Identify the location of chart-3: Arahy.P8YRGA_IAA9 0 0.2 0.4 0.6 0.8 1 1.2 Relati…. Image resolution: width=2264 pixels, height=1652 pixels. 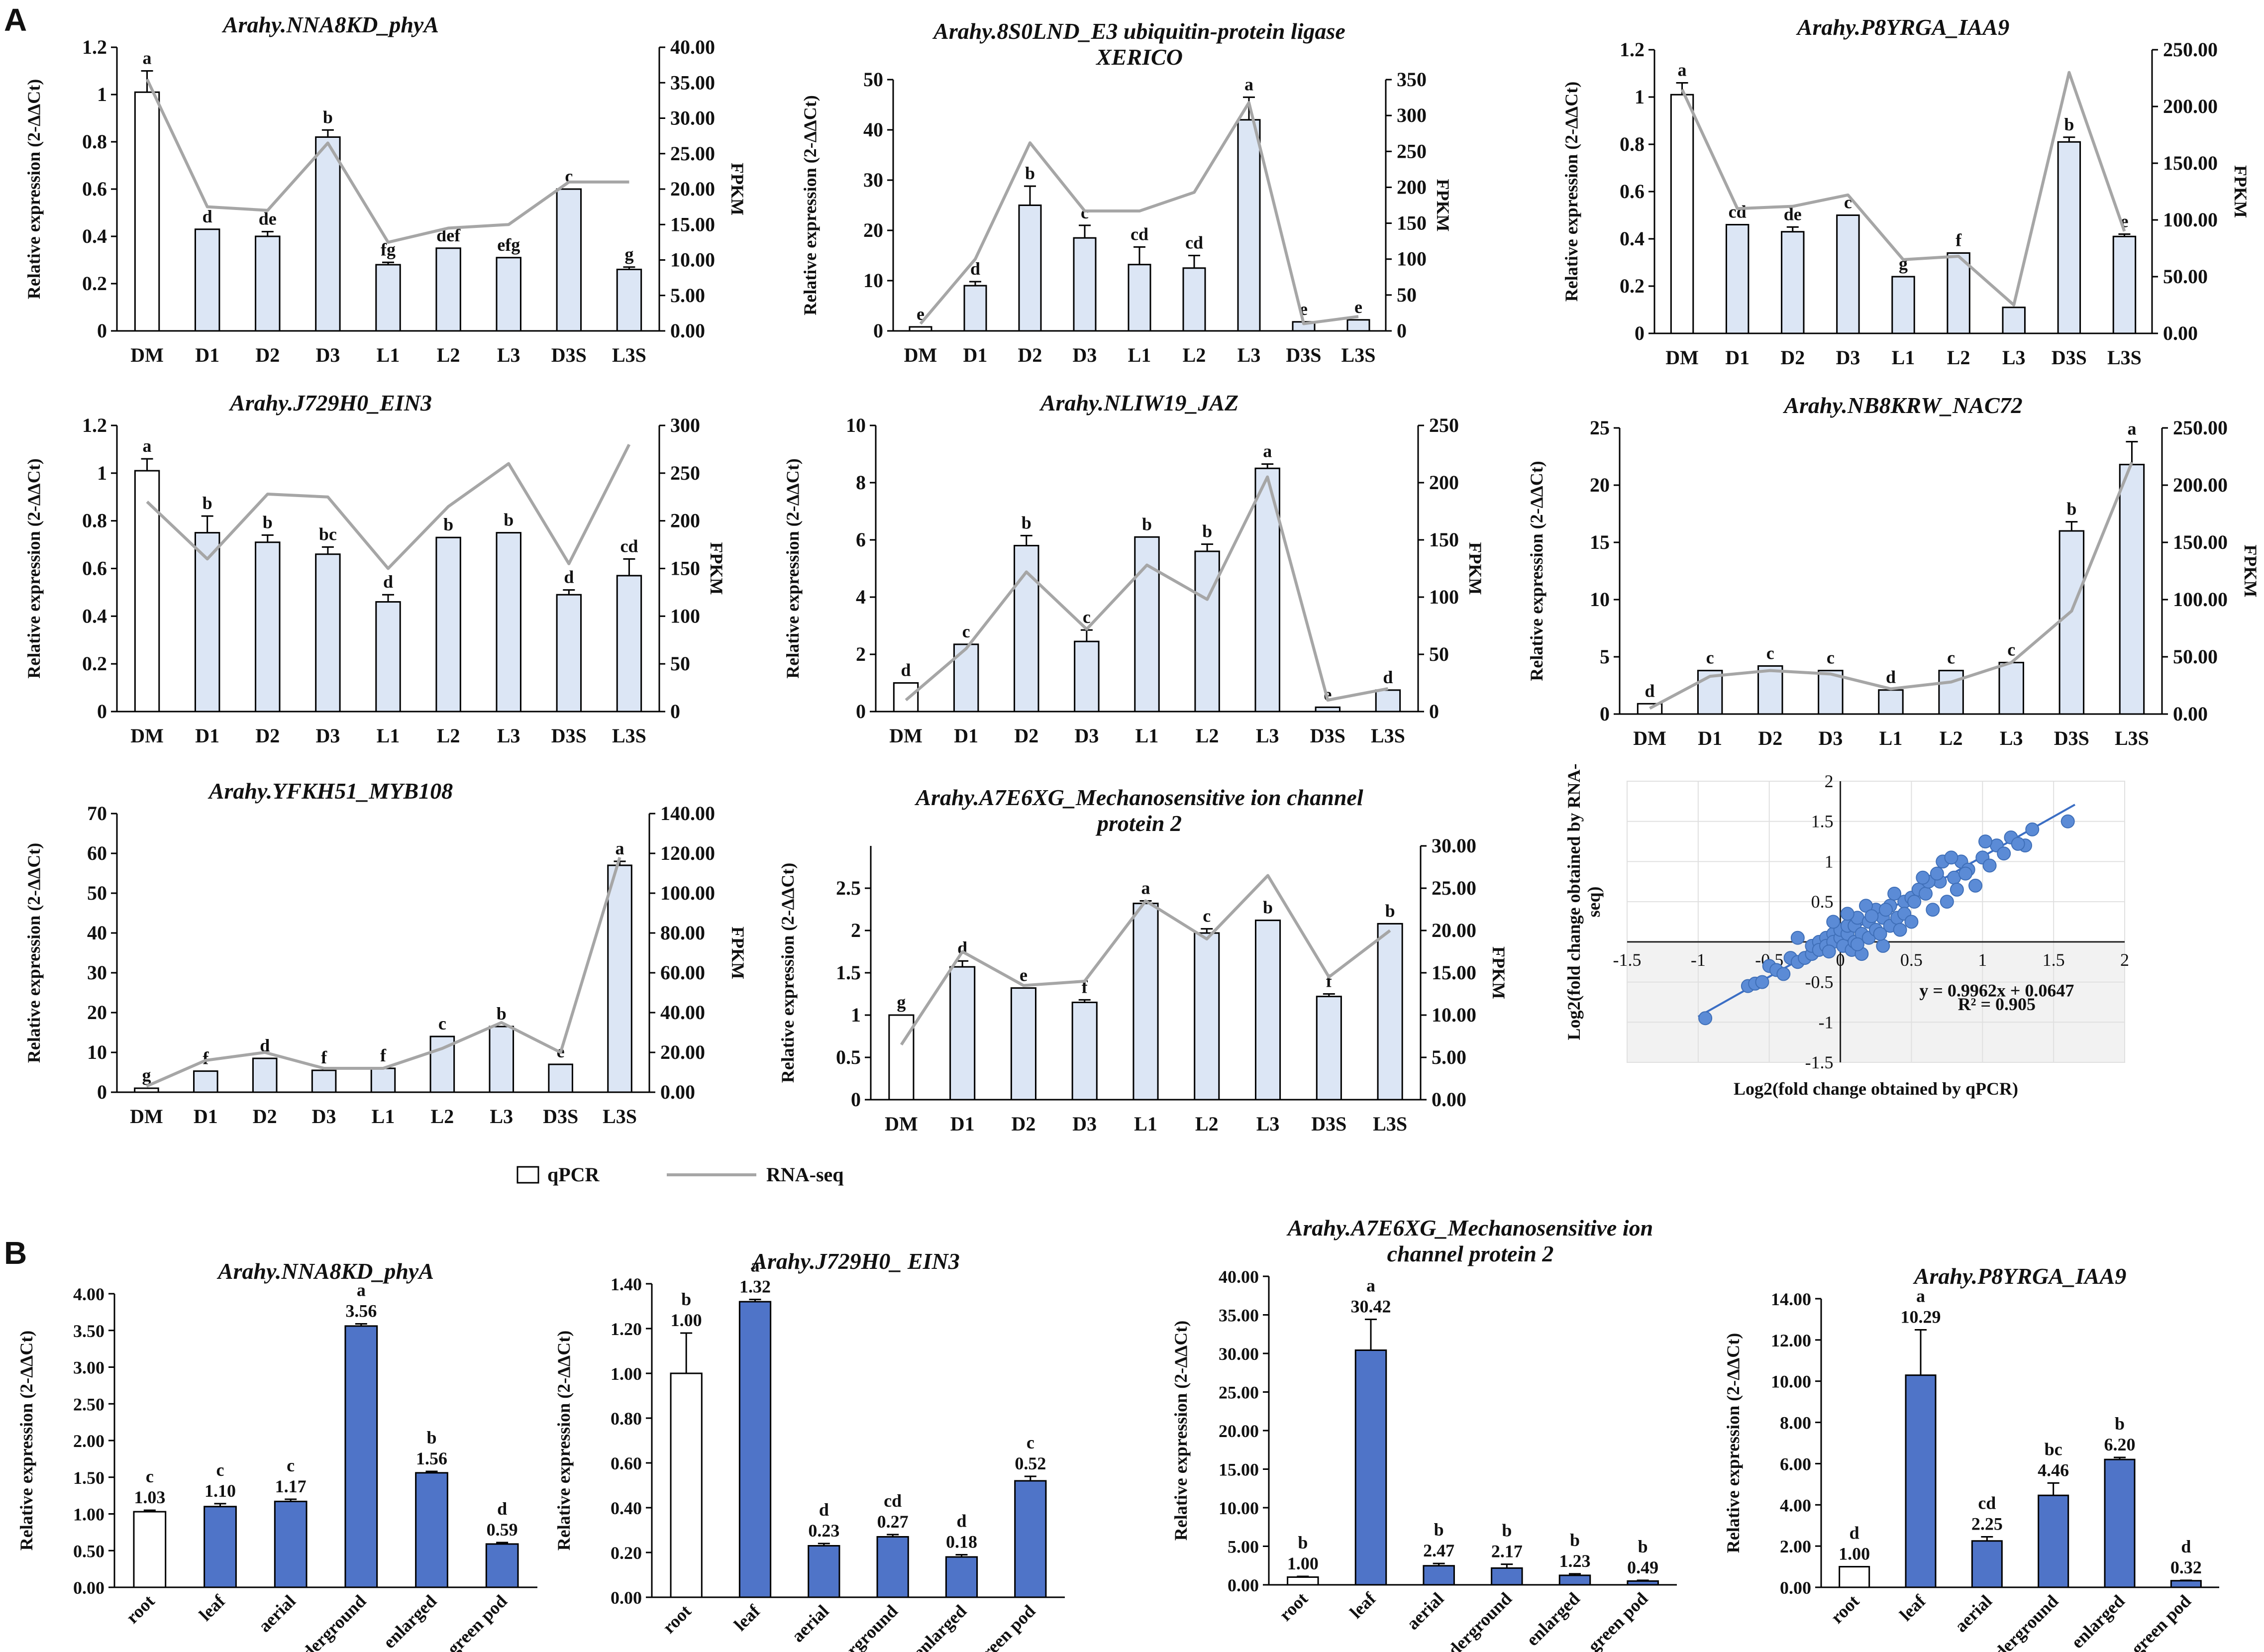
(1906, 192).